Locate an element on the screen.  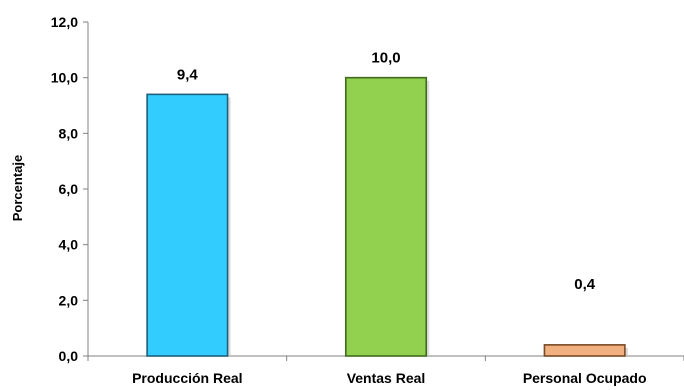
x-category-label: Personal Ocupado is located at coordinates (585, 378).